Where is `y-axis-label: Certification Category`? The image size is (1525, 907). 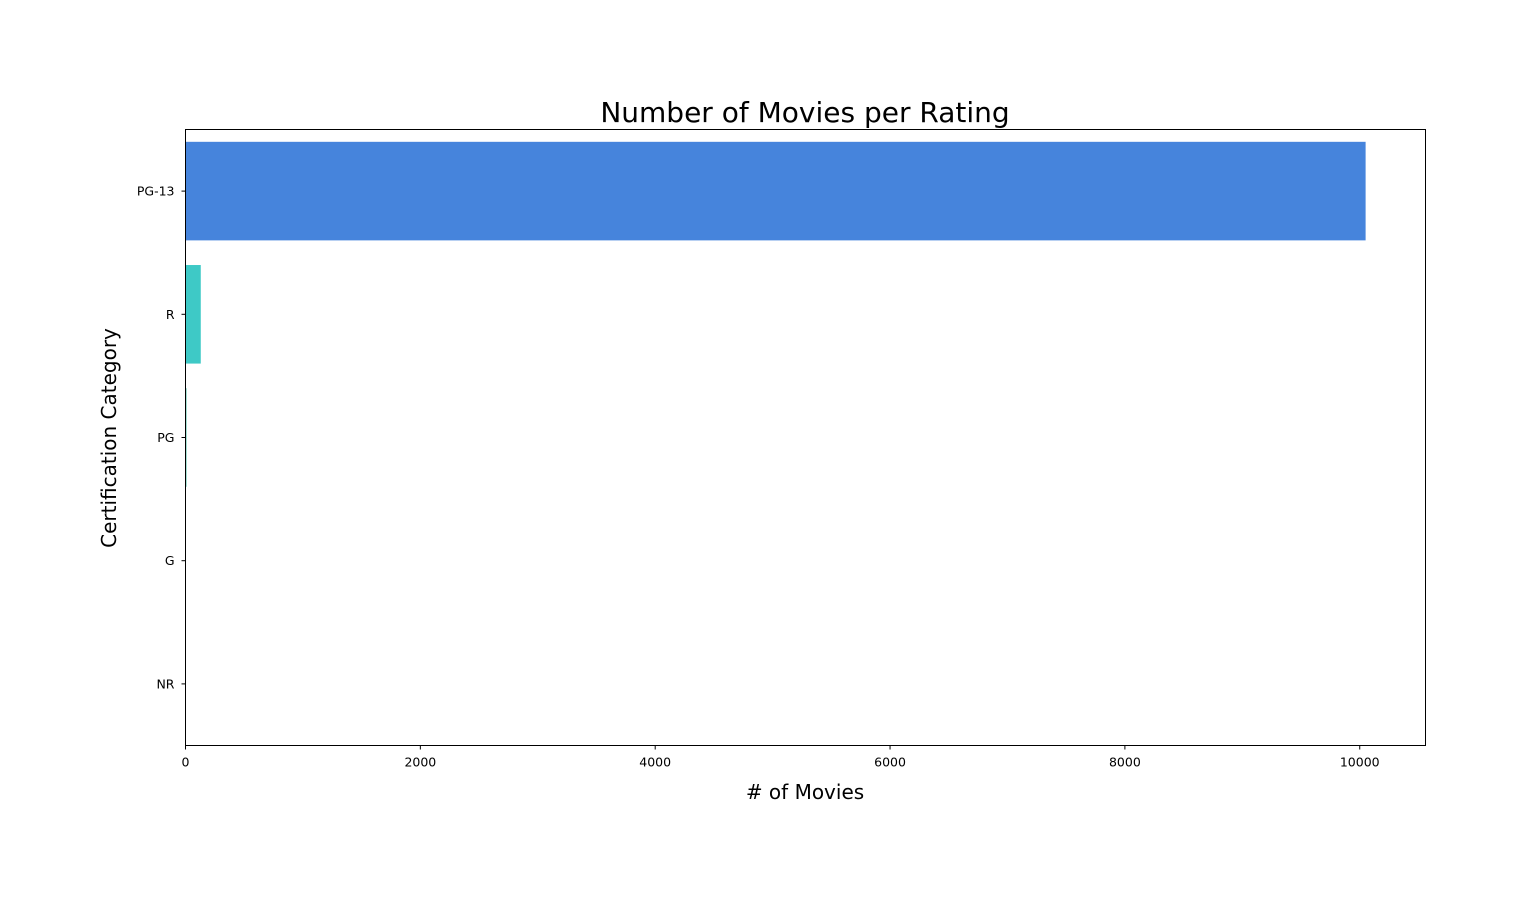 y-axis-label: Certification Category is located at coordinates (109, 438).